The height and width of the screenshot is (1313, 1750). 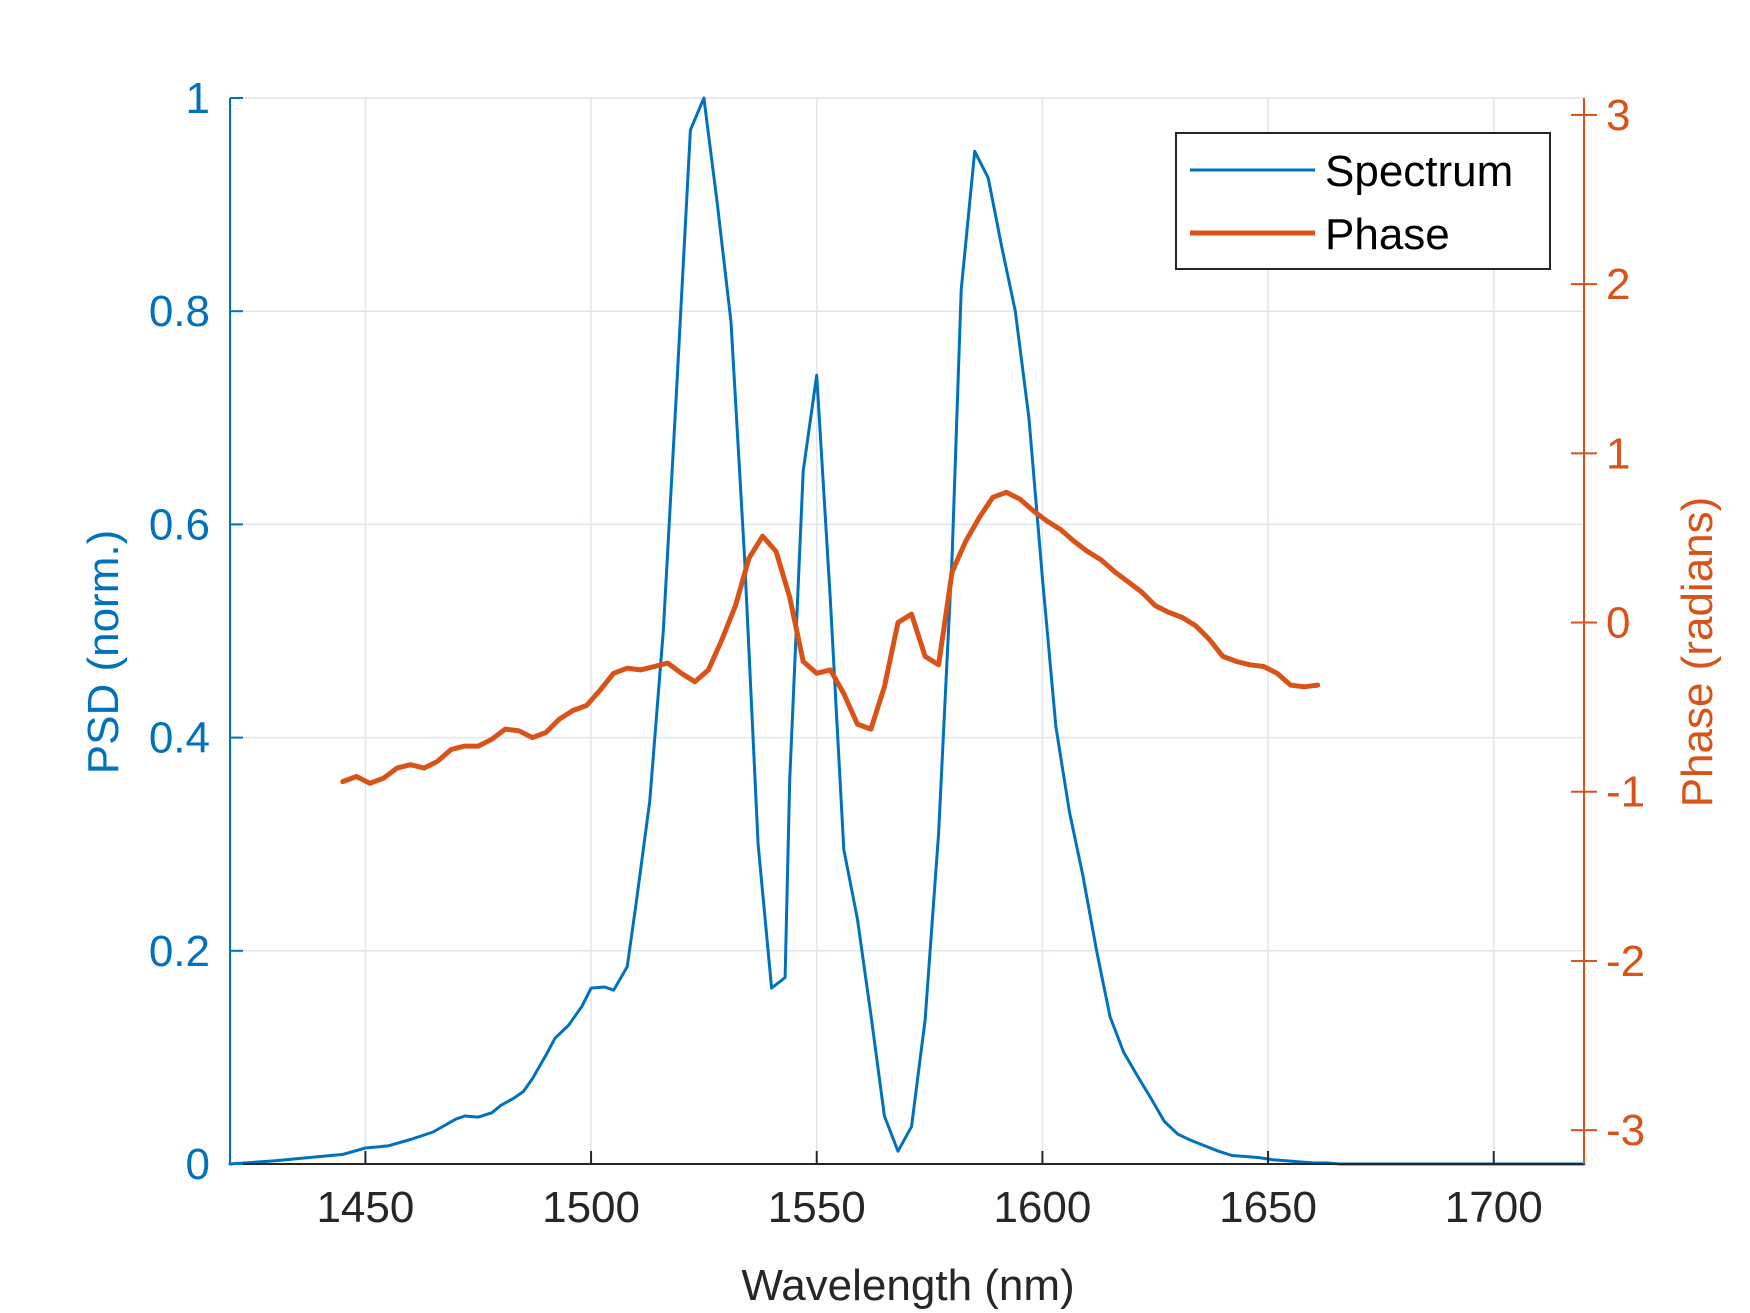 I want to click on y-tick-label-left: 1, so click(x=198, y=98).